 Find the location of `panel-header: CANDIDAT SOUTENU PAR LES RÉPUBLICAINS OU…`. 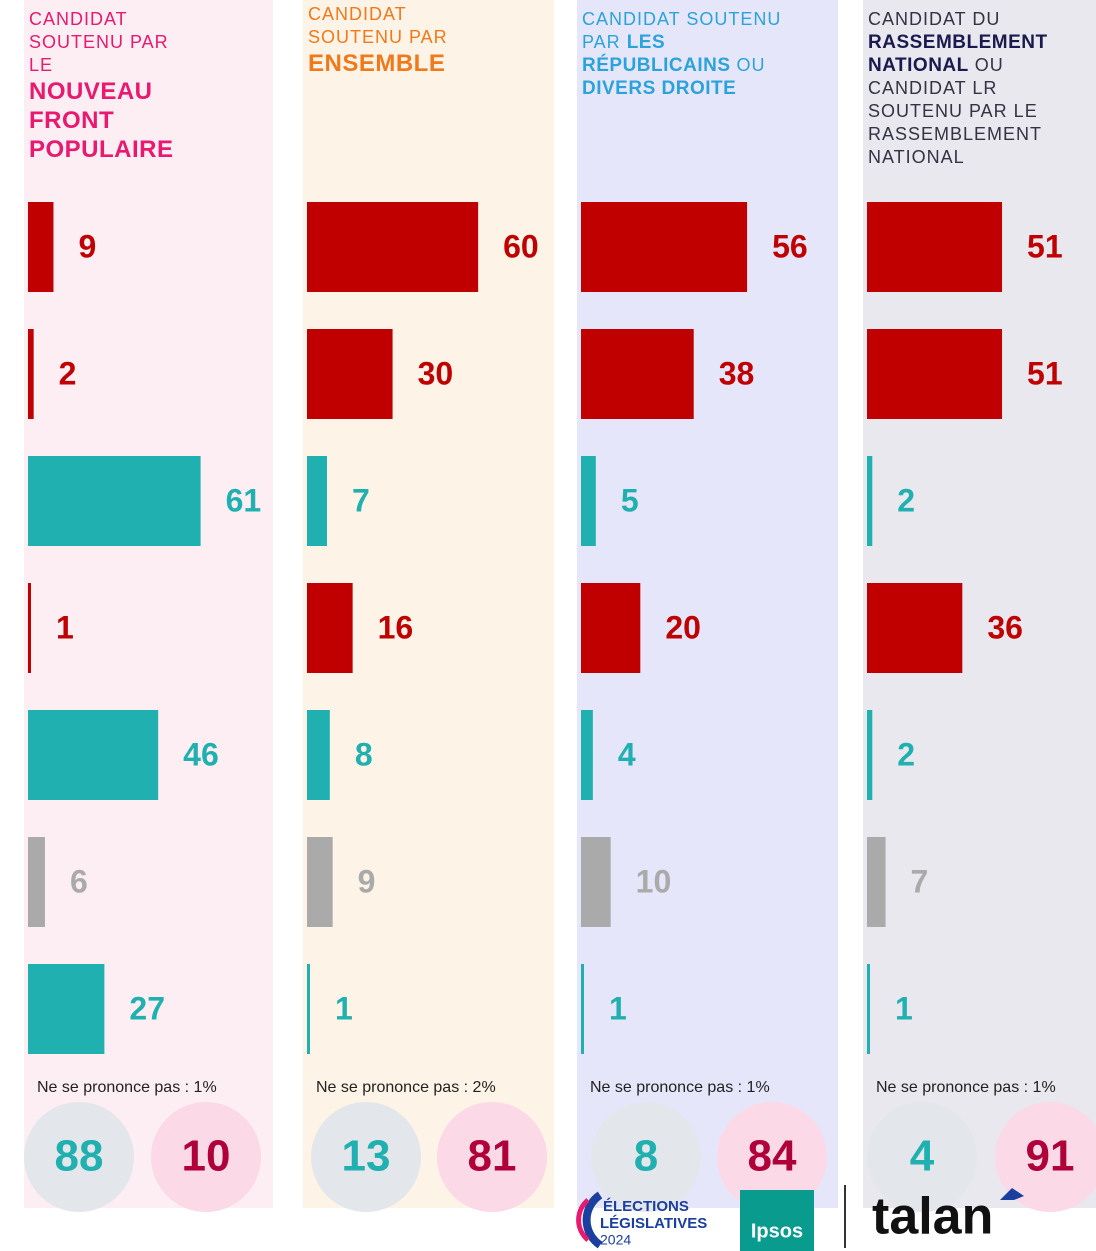

panel-header: CANDIDAT SOUTENU PAR LES RÉPUBLICAINS OU… is located at coordinates (684, 54).